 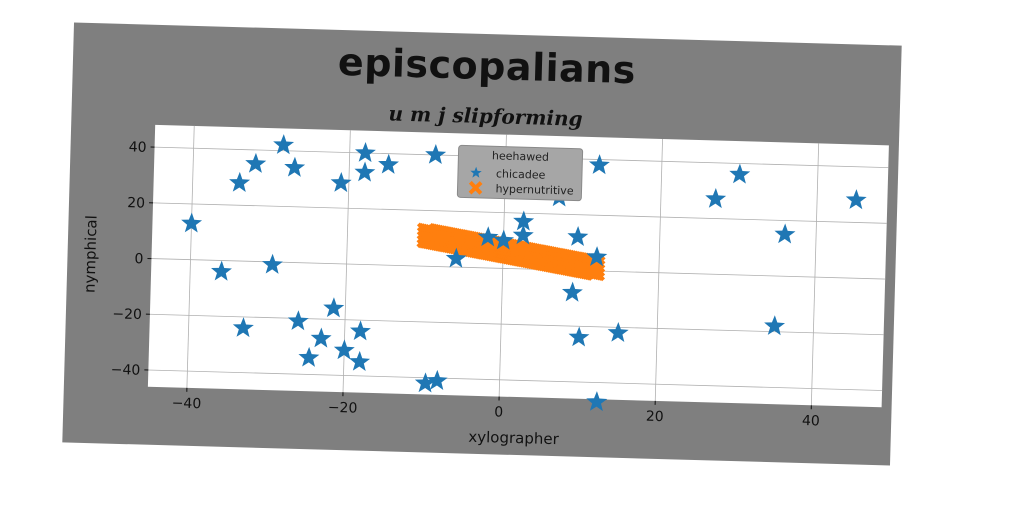 I want to click on x-tick-label: −20, so click(x=343, y=408).